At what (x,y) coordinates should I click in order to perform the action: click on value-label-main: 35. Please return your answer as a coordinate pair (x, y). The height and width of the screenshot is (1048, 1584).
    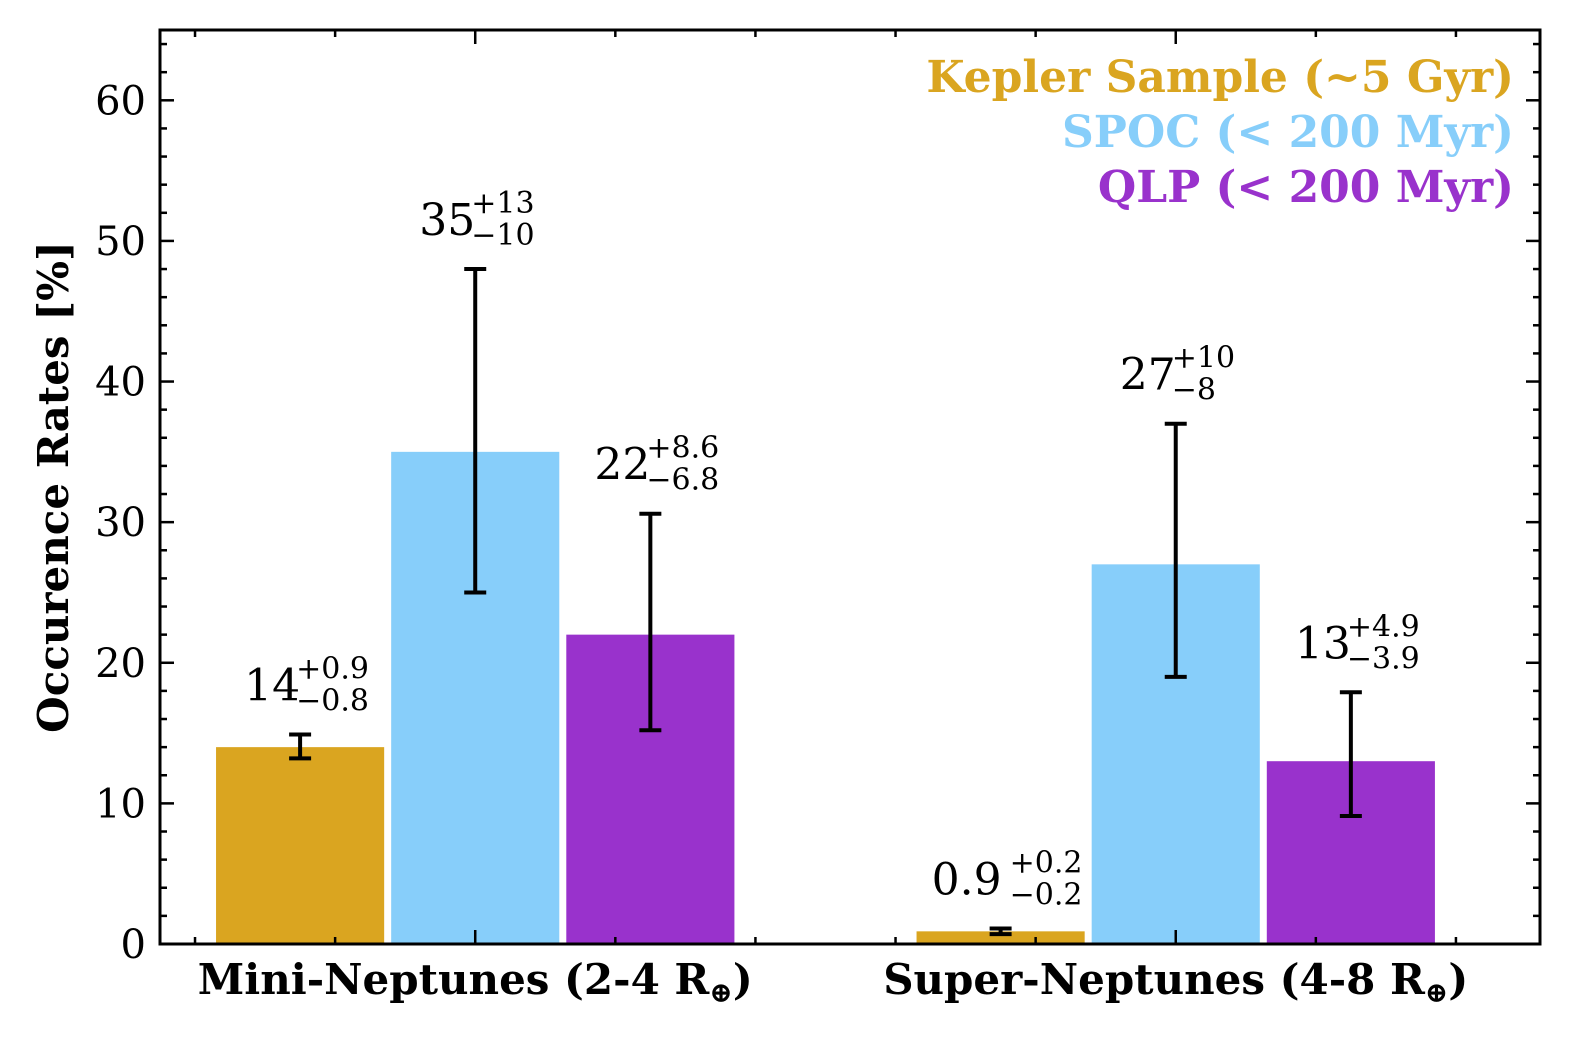
    Looking at the image, I should click on (447, 220).